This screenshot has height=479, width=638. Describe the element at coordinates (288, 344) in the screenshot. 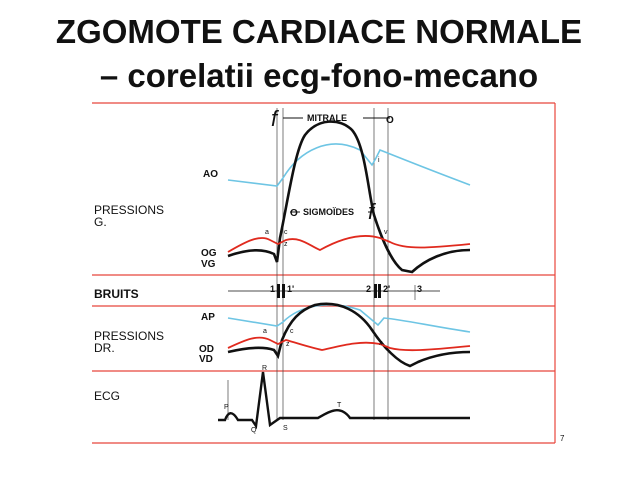

I see `mark-z-right: z` at that location.